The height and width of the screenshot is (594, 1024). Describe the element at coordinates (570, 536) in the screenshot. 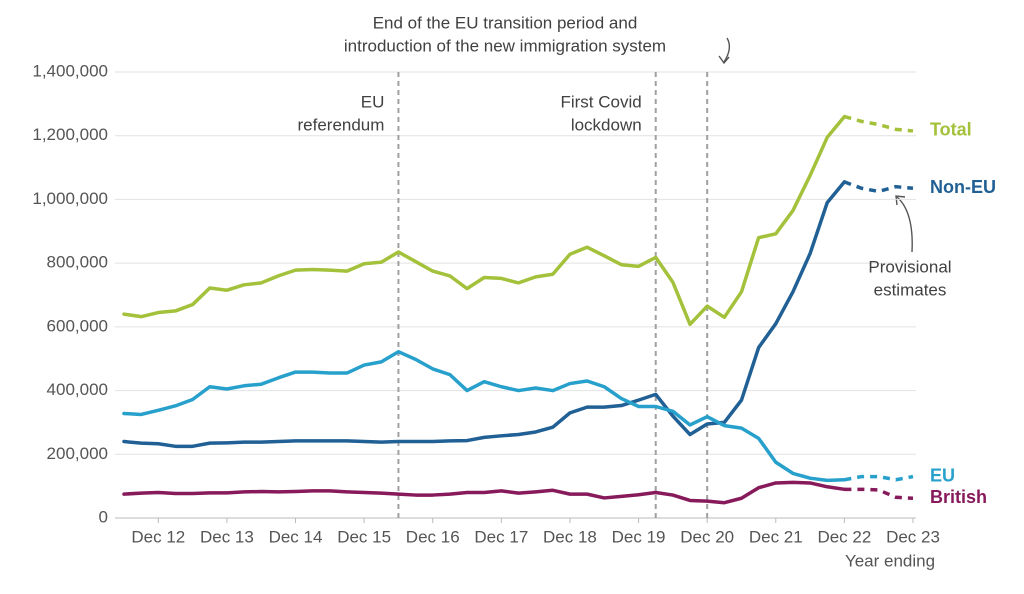

I see `x-tick-label: Dec 18` at that location.